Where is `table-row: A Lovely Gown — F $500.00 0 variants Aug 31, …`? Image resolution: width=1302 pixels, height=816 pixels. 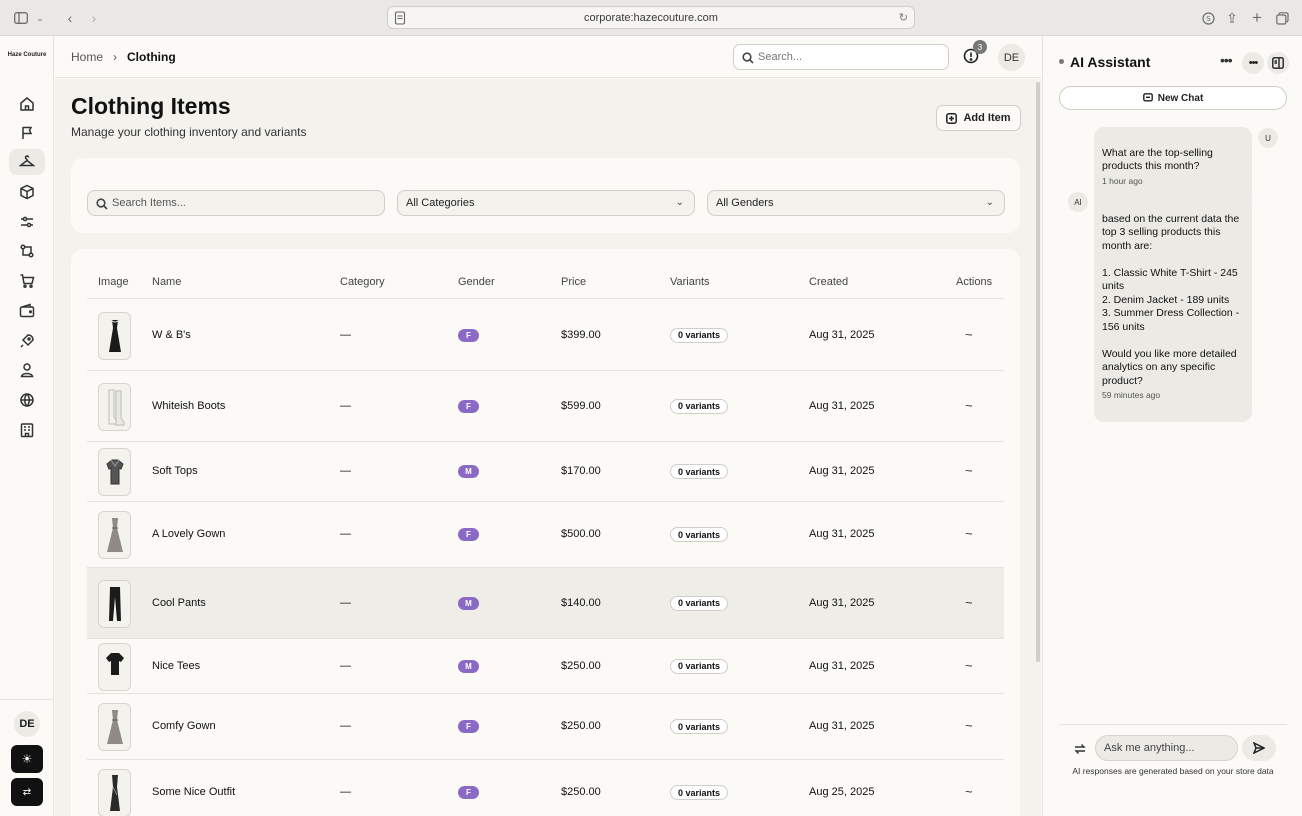 table-row: A Lovely Gown — F $500.00 0 variants Aug 31, … is located at coordinates (545, 535).